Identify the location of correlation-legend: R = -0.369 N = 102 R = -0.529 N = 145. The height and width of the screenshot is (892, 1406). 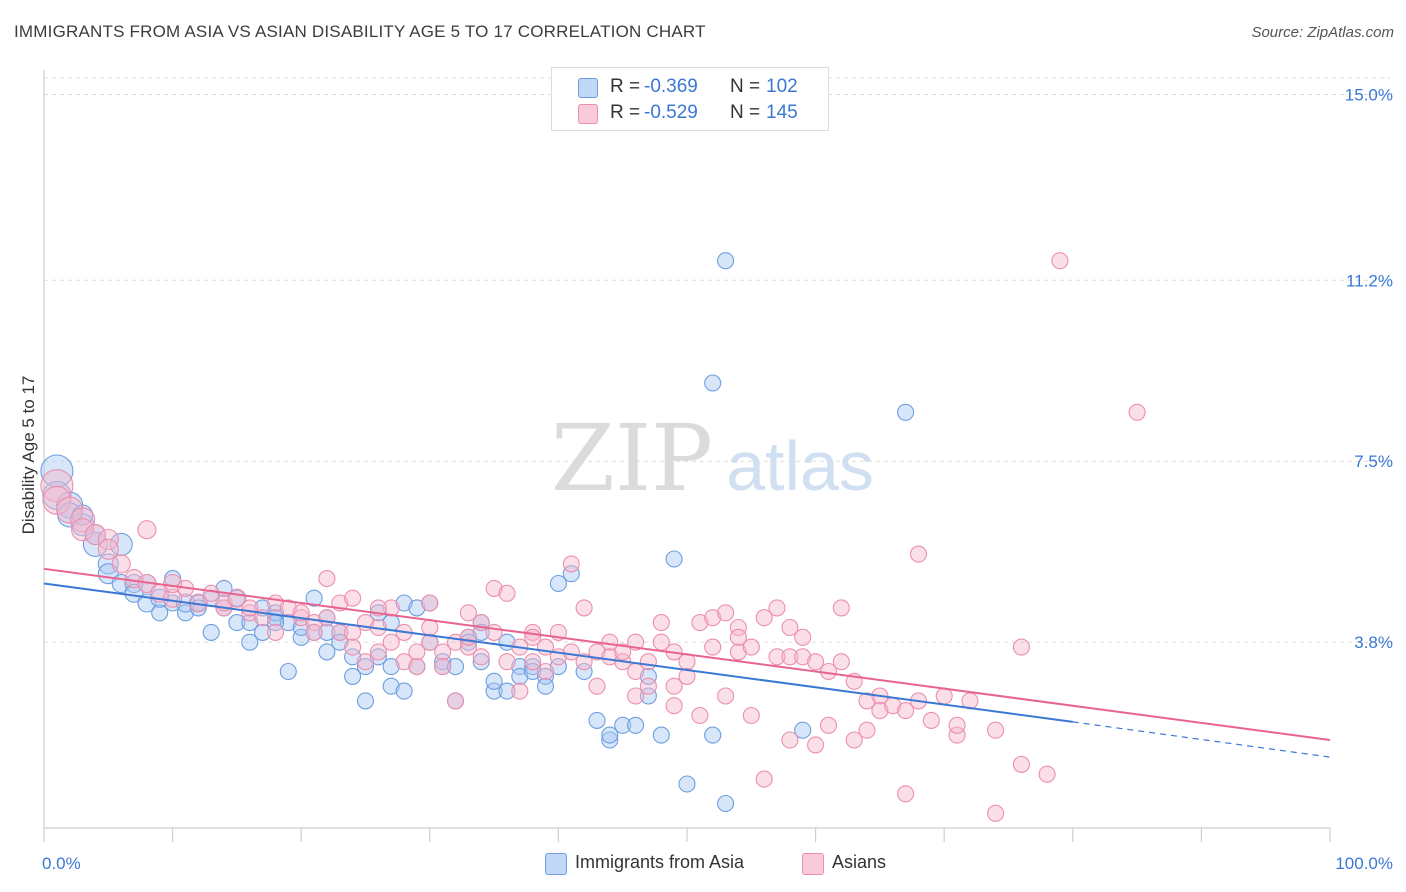
(690, 99).